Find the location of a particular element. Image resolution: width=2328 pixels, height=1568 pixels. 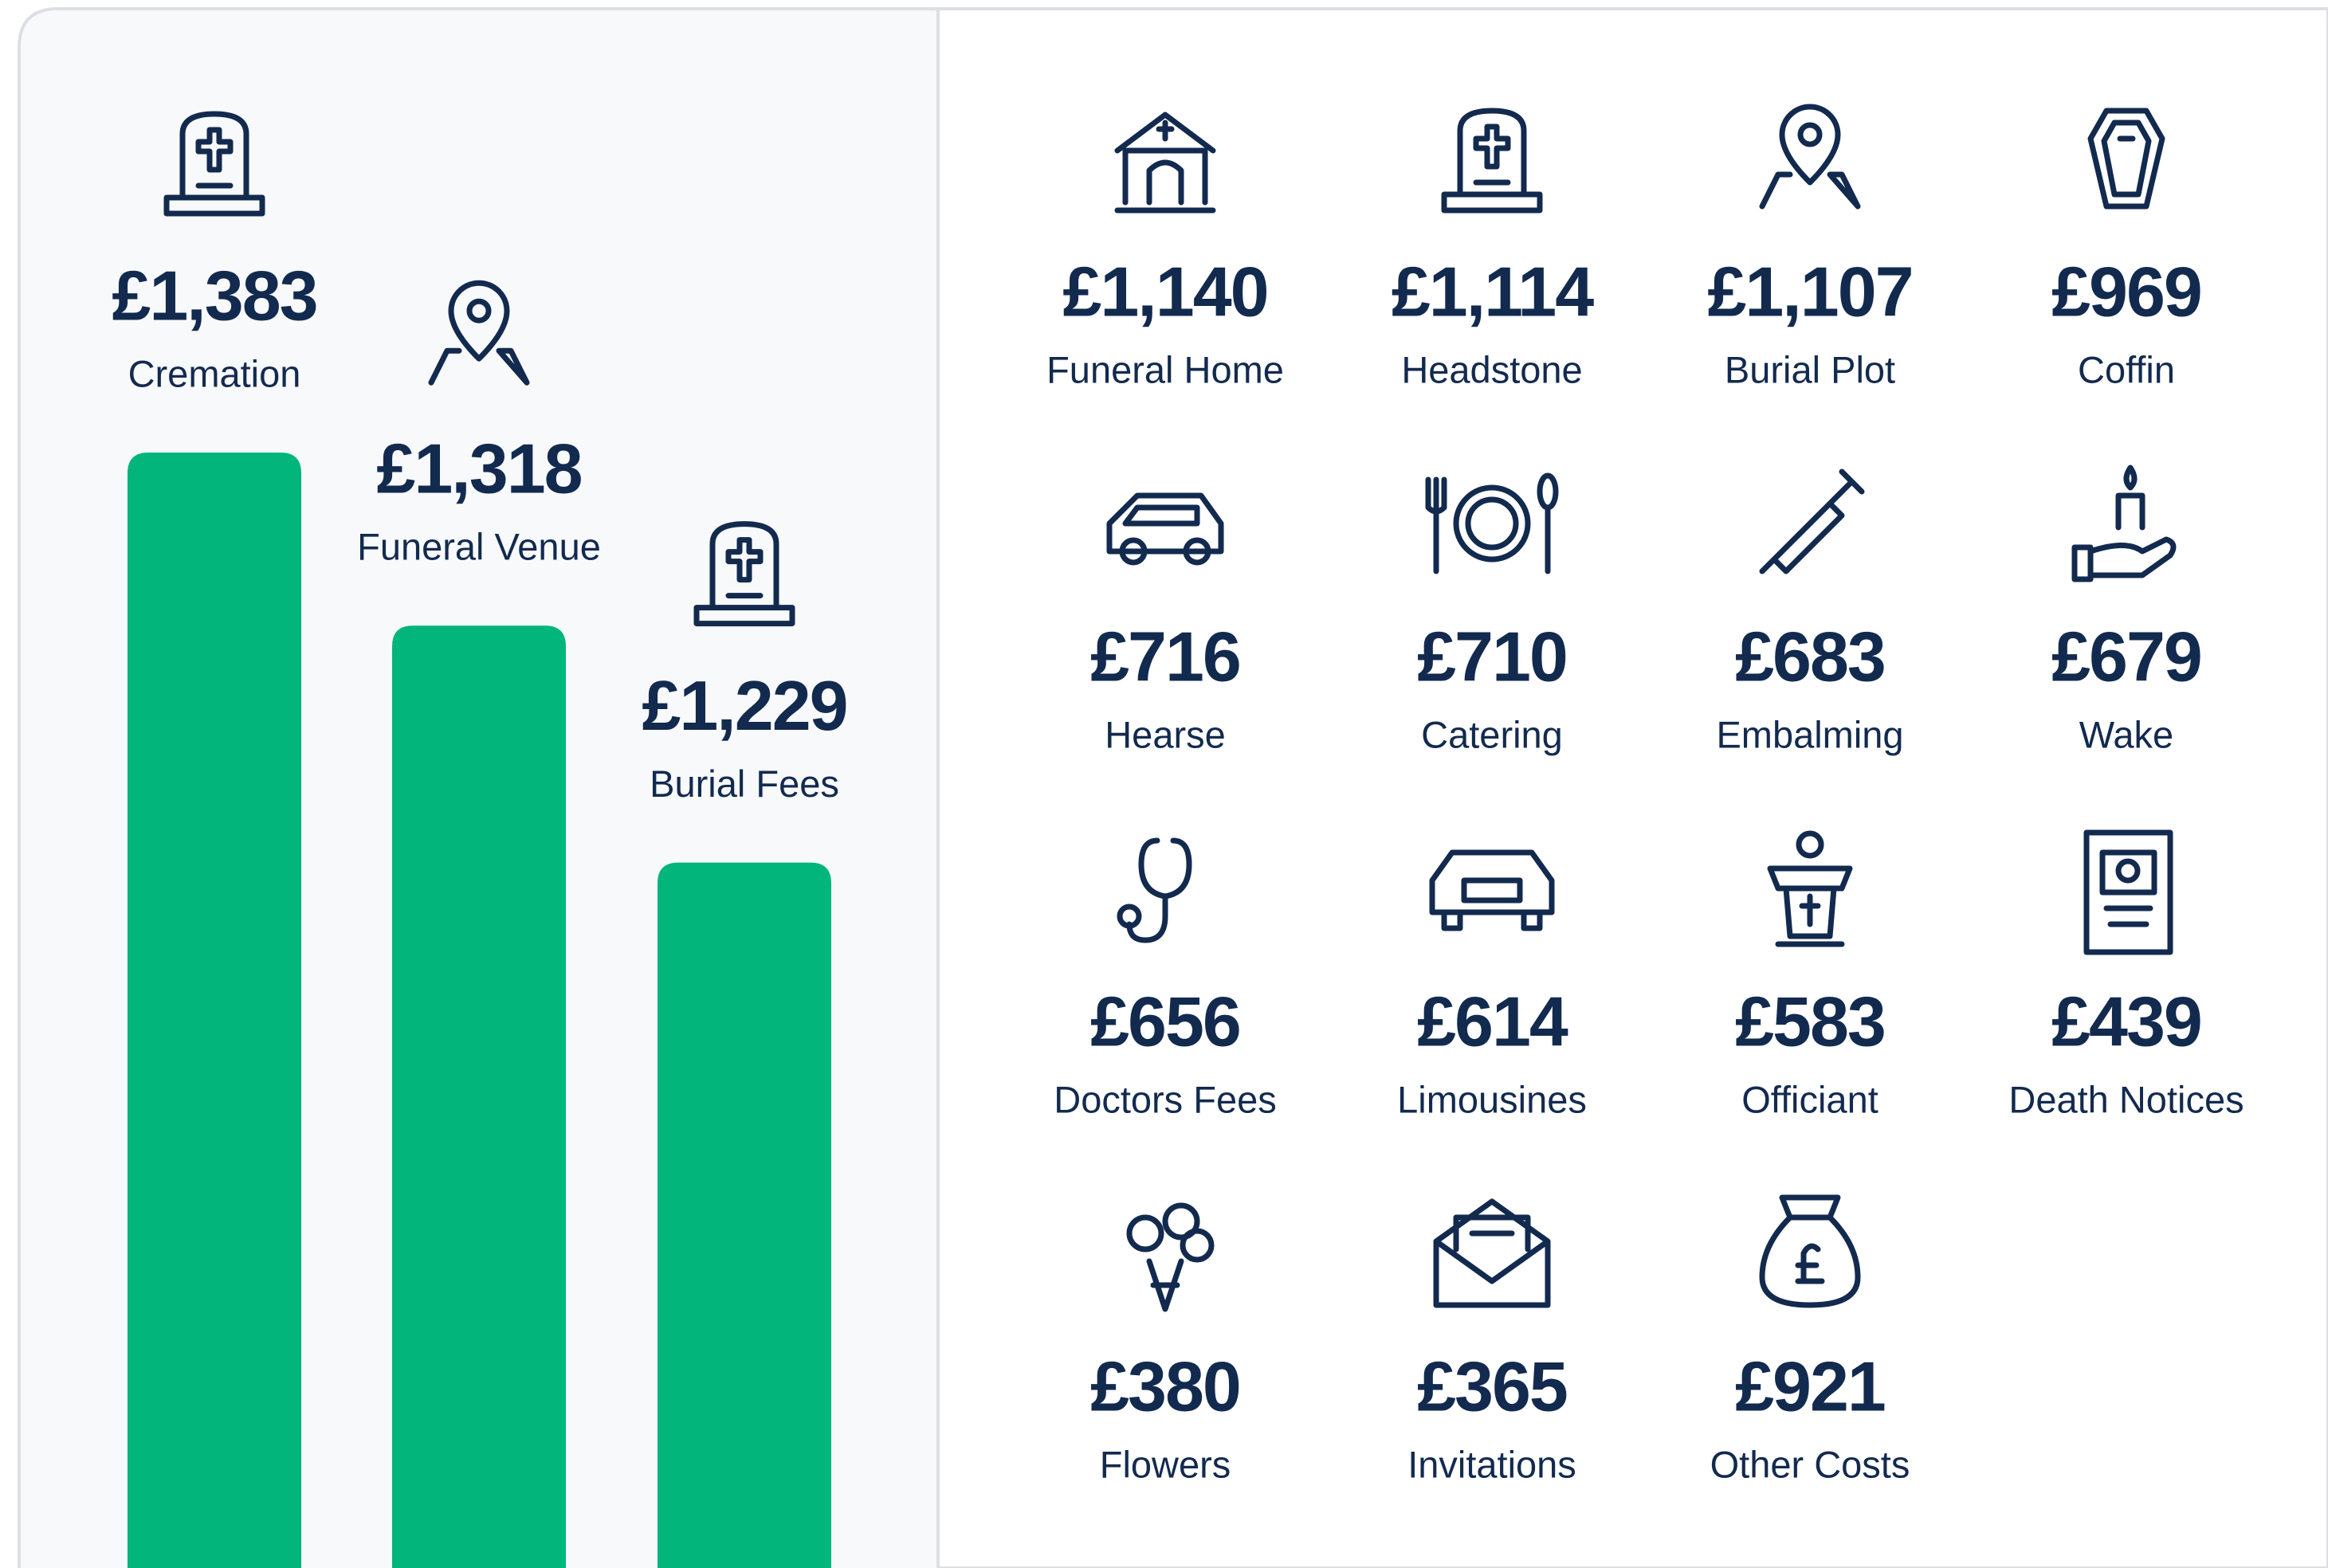

item-value: £614 is located at coordinates (1492, 1021).